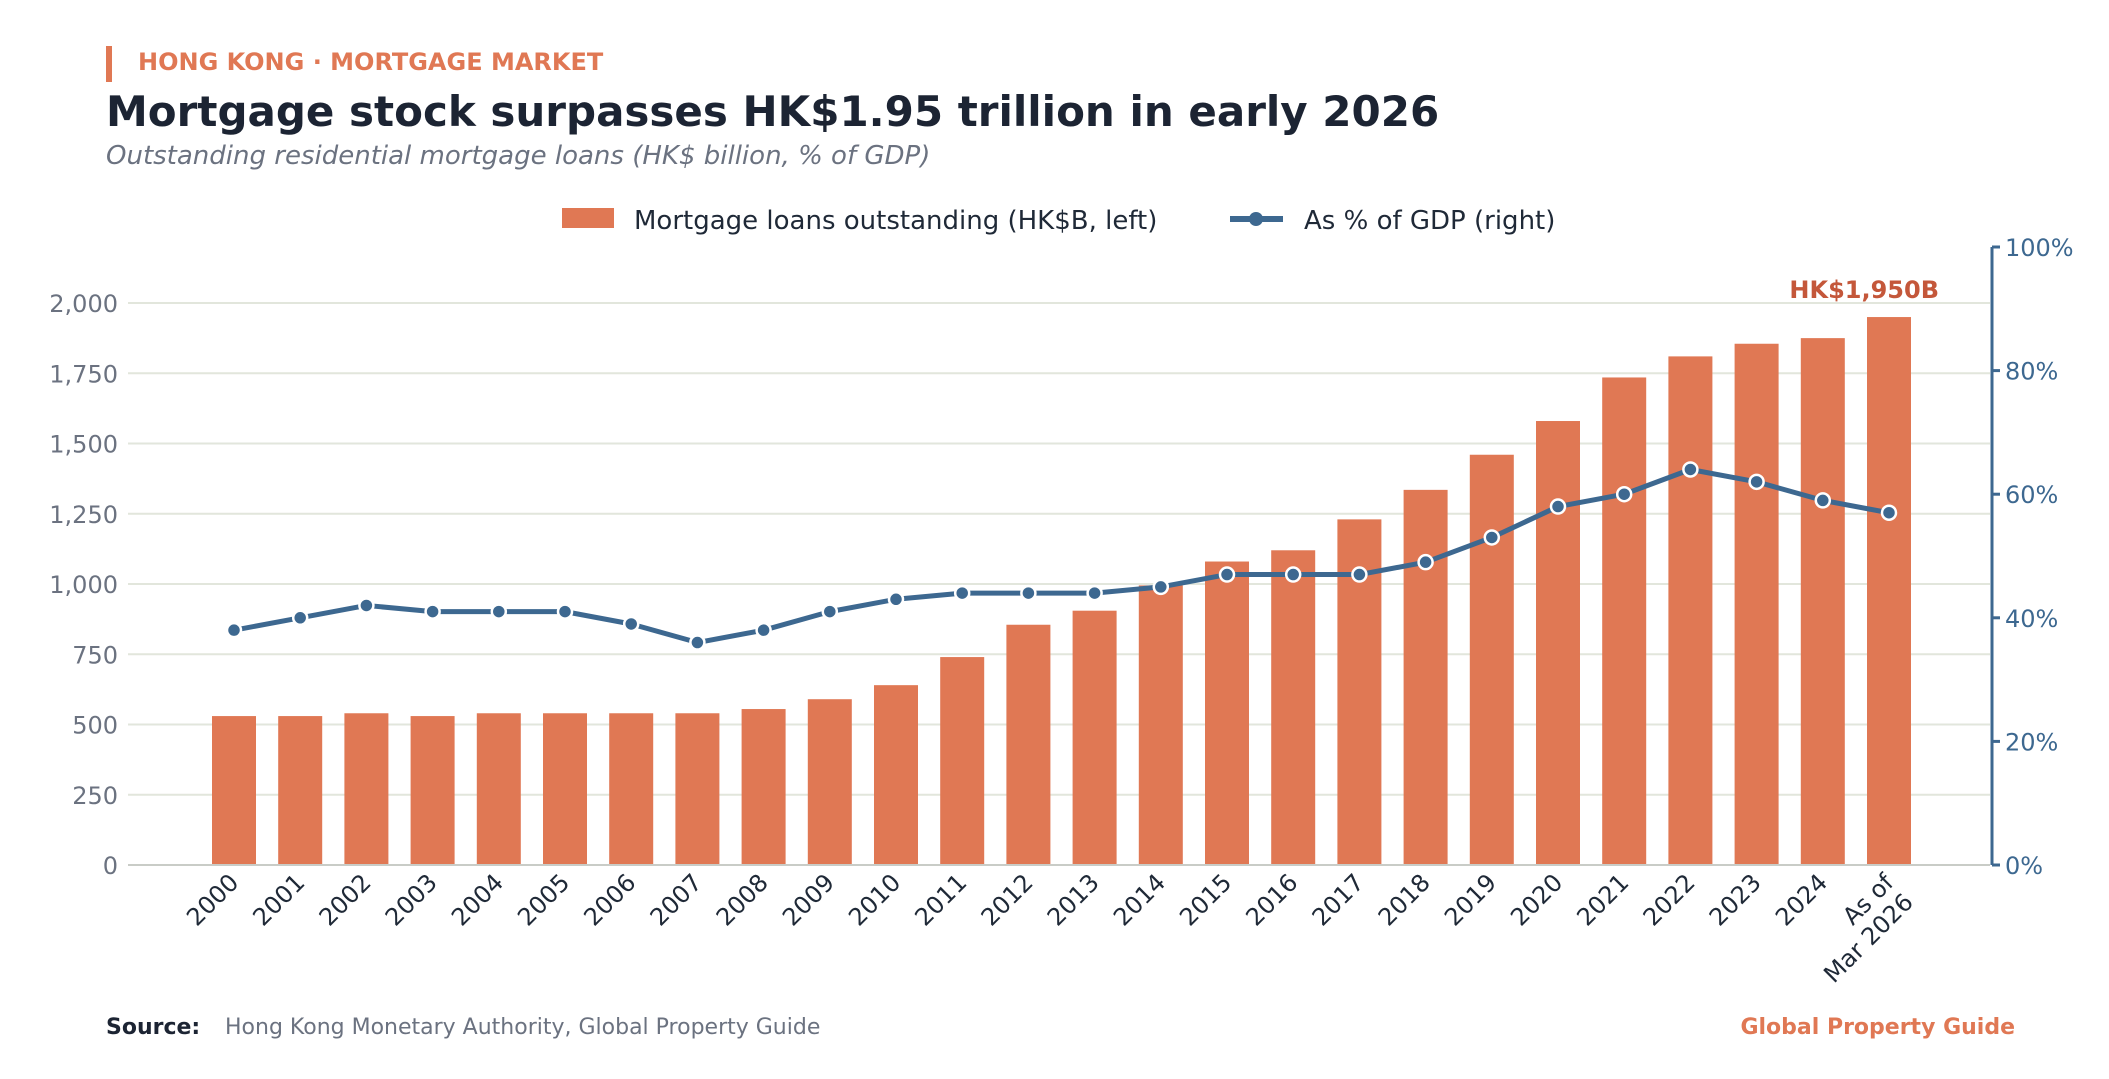 Image resolution: width=2109 pixels, height=1079 pixels. Describe the element at coordinates (676, 899) in the screenshot. I see `x-tick-label: 2007` at that location.